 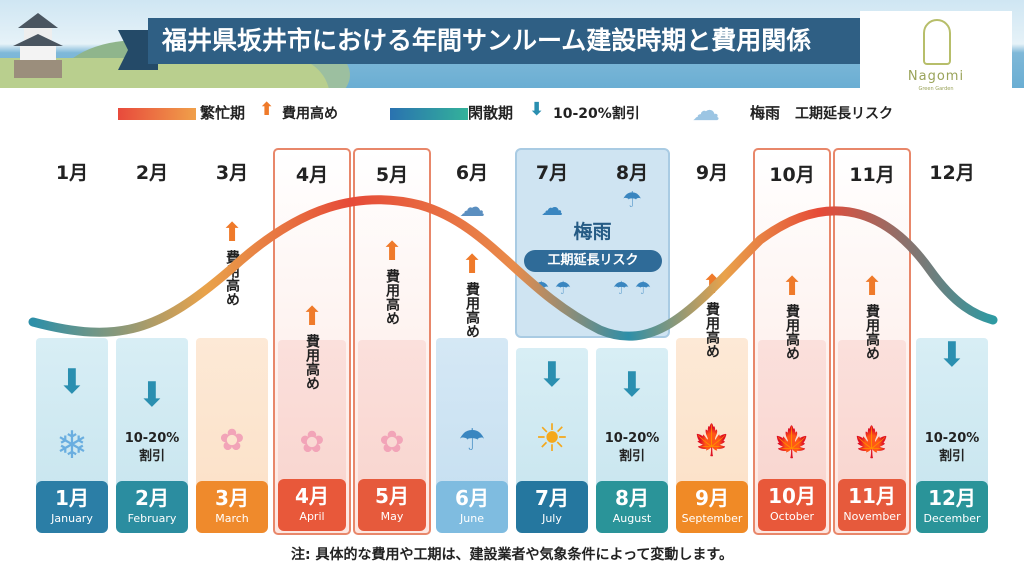 I want to click on month-footer-jp: 8月, so click(x=632, y=498).